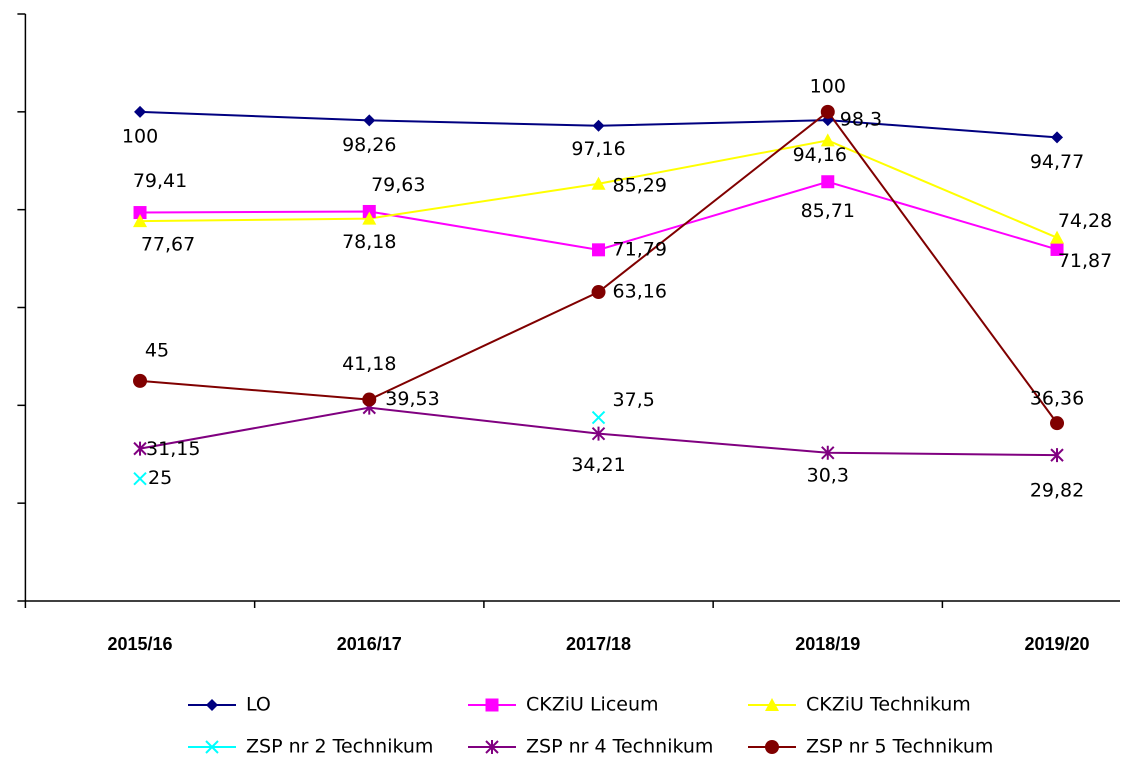 This screenshot has height=760, width=1122. What do you see at coordinates (640, 249) in the screenshot?
I see `data-label: 71,79` at bounding box center [640, 249].